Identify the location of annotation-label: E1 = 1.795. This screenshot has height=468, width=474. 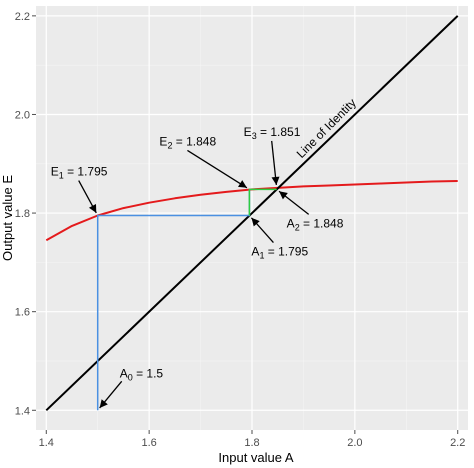
(79, 173).